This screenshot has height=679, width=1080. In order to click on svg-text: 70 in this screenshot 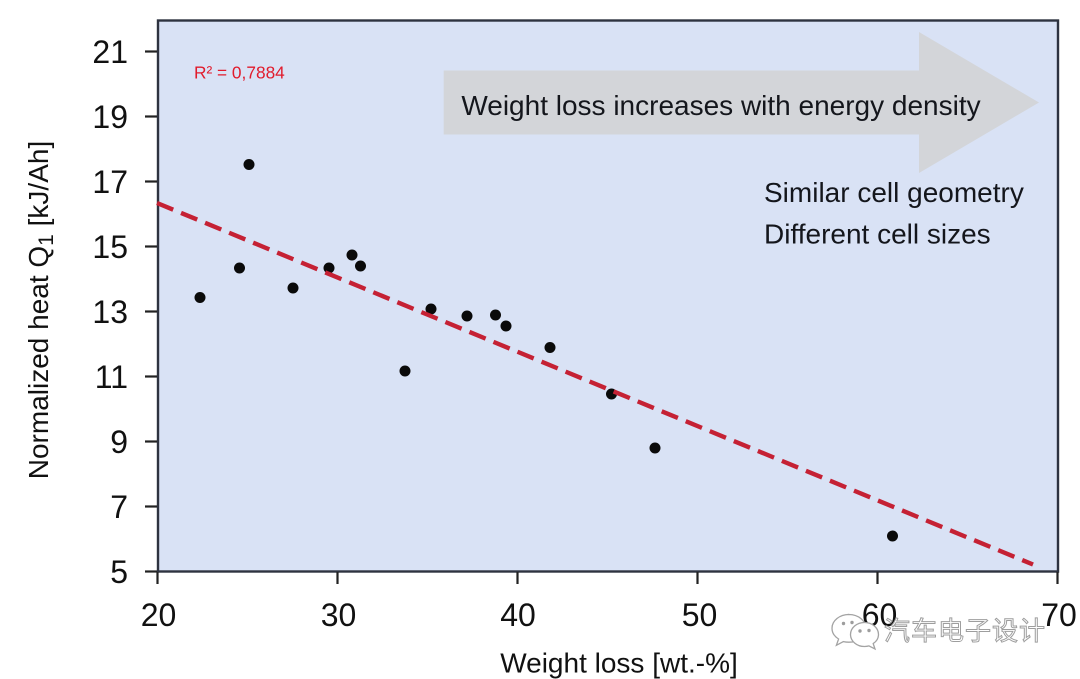, I will do `click(1059, 615)`.